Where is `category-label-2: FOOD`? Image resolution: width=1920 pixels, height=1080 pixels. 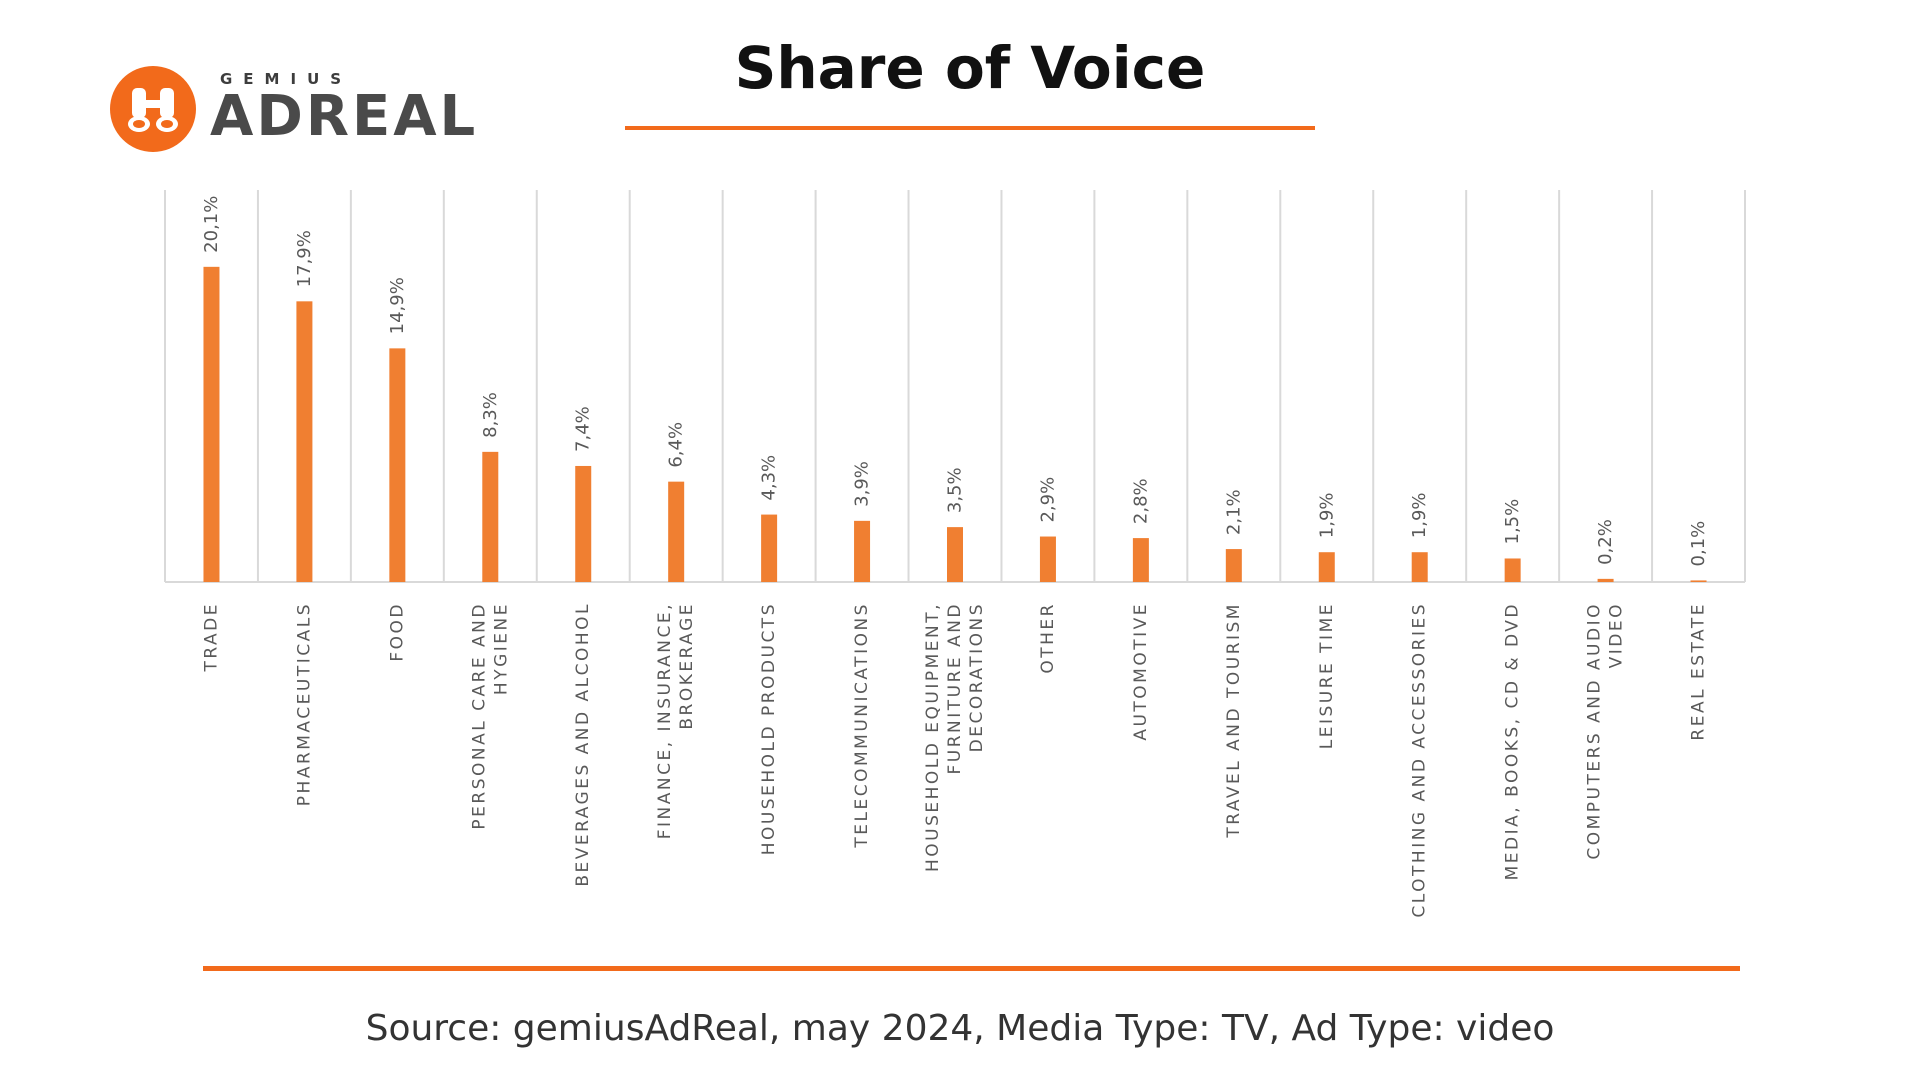
category-label-2: FOOD is located at coordinates (397, 632).